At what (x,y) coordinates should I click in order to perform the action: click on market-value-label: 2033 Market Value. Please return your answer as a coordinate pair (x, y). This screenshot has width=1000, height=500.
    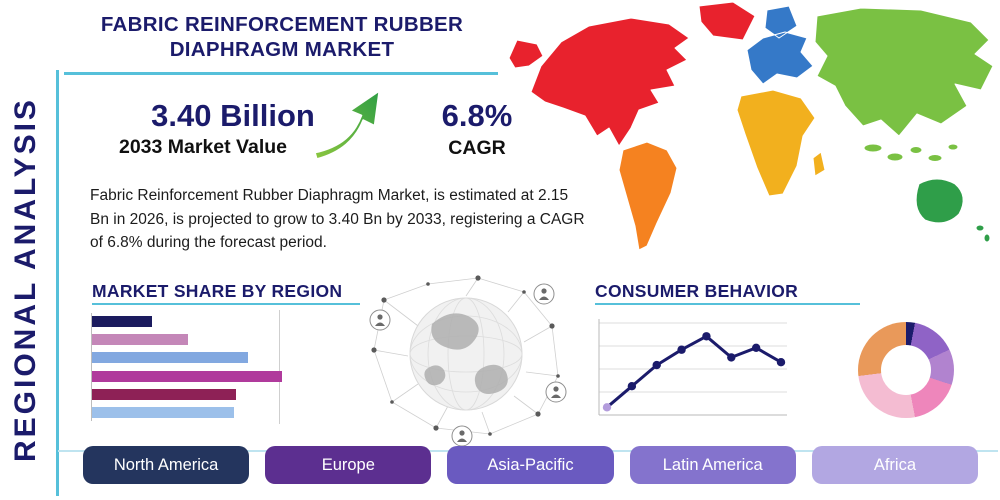
    Looking at the image, I should click on (203, 147).